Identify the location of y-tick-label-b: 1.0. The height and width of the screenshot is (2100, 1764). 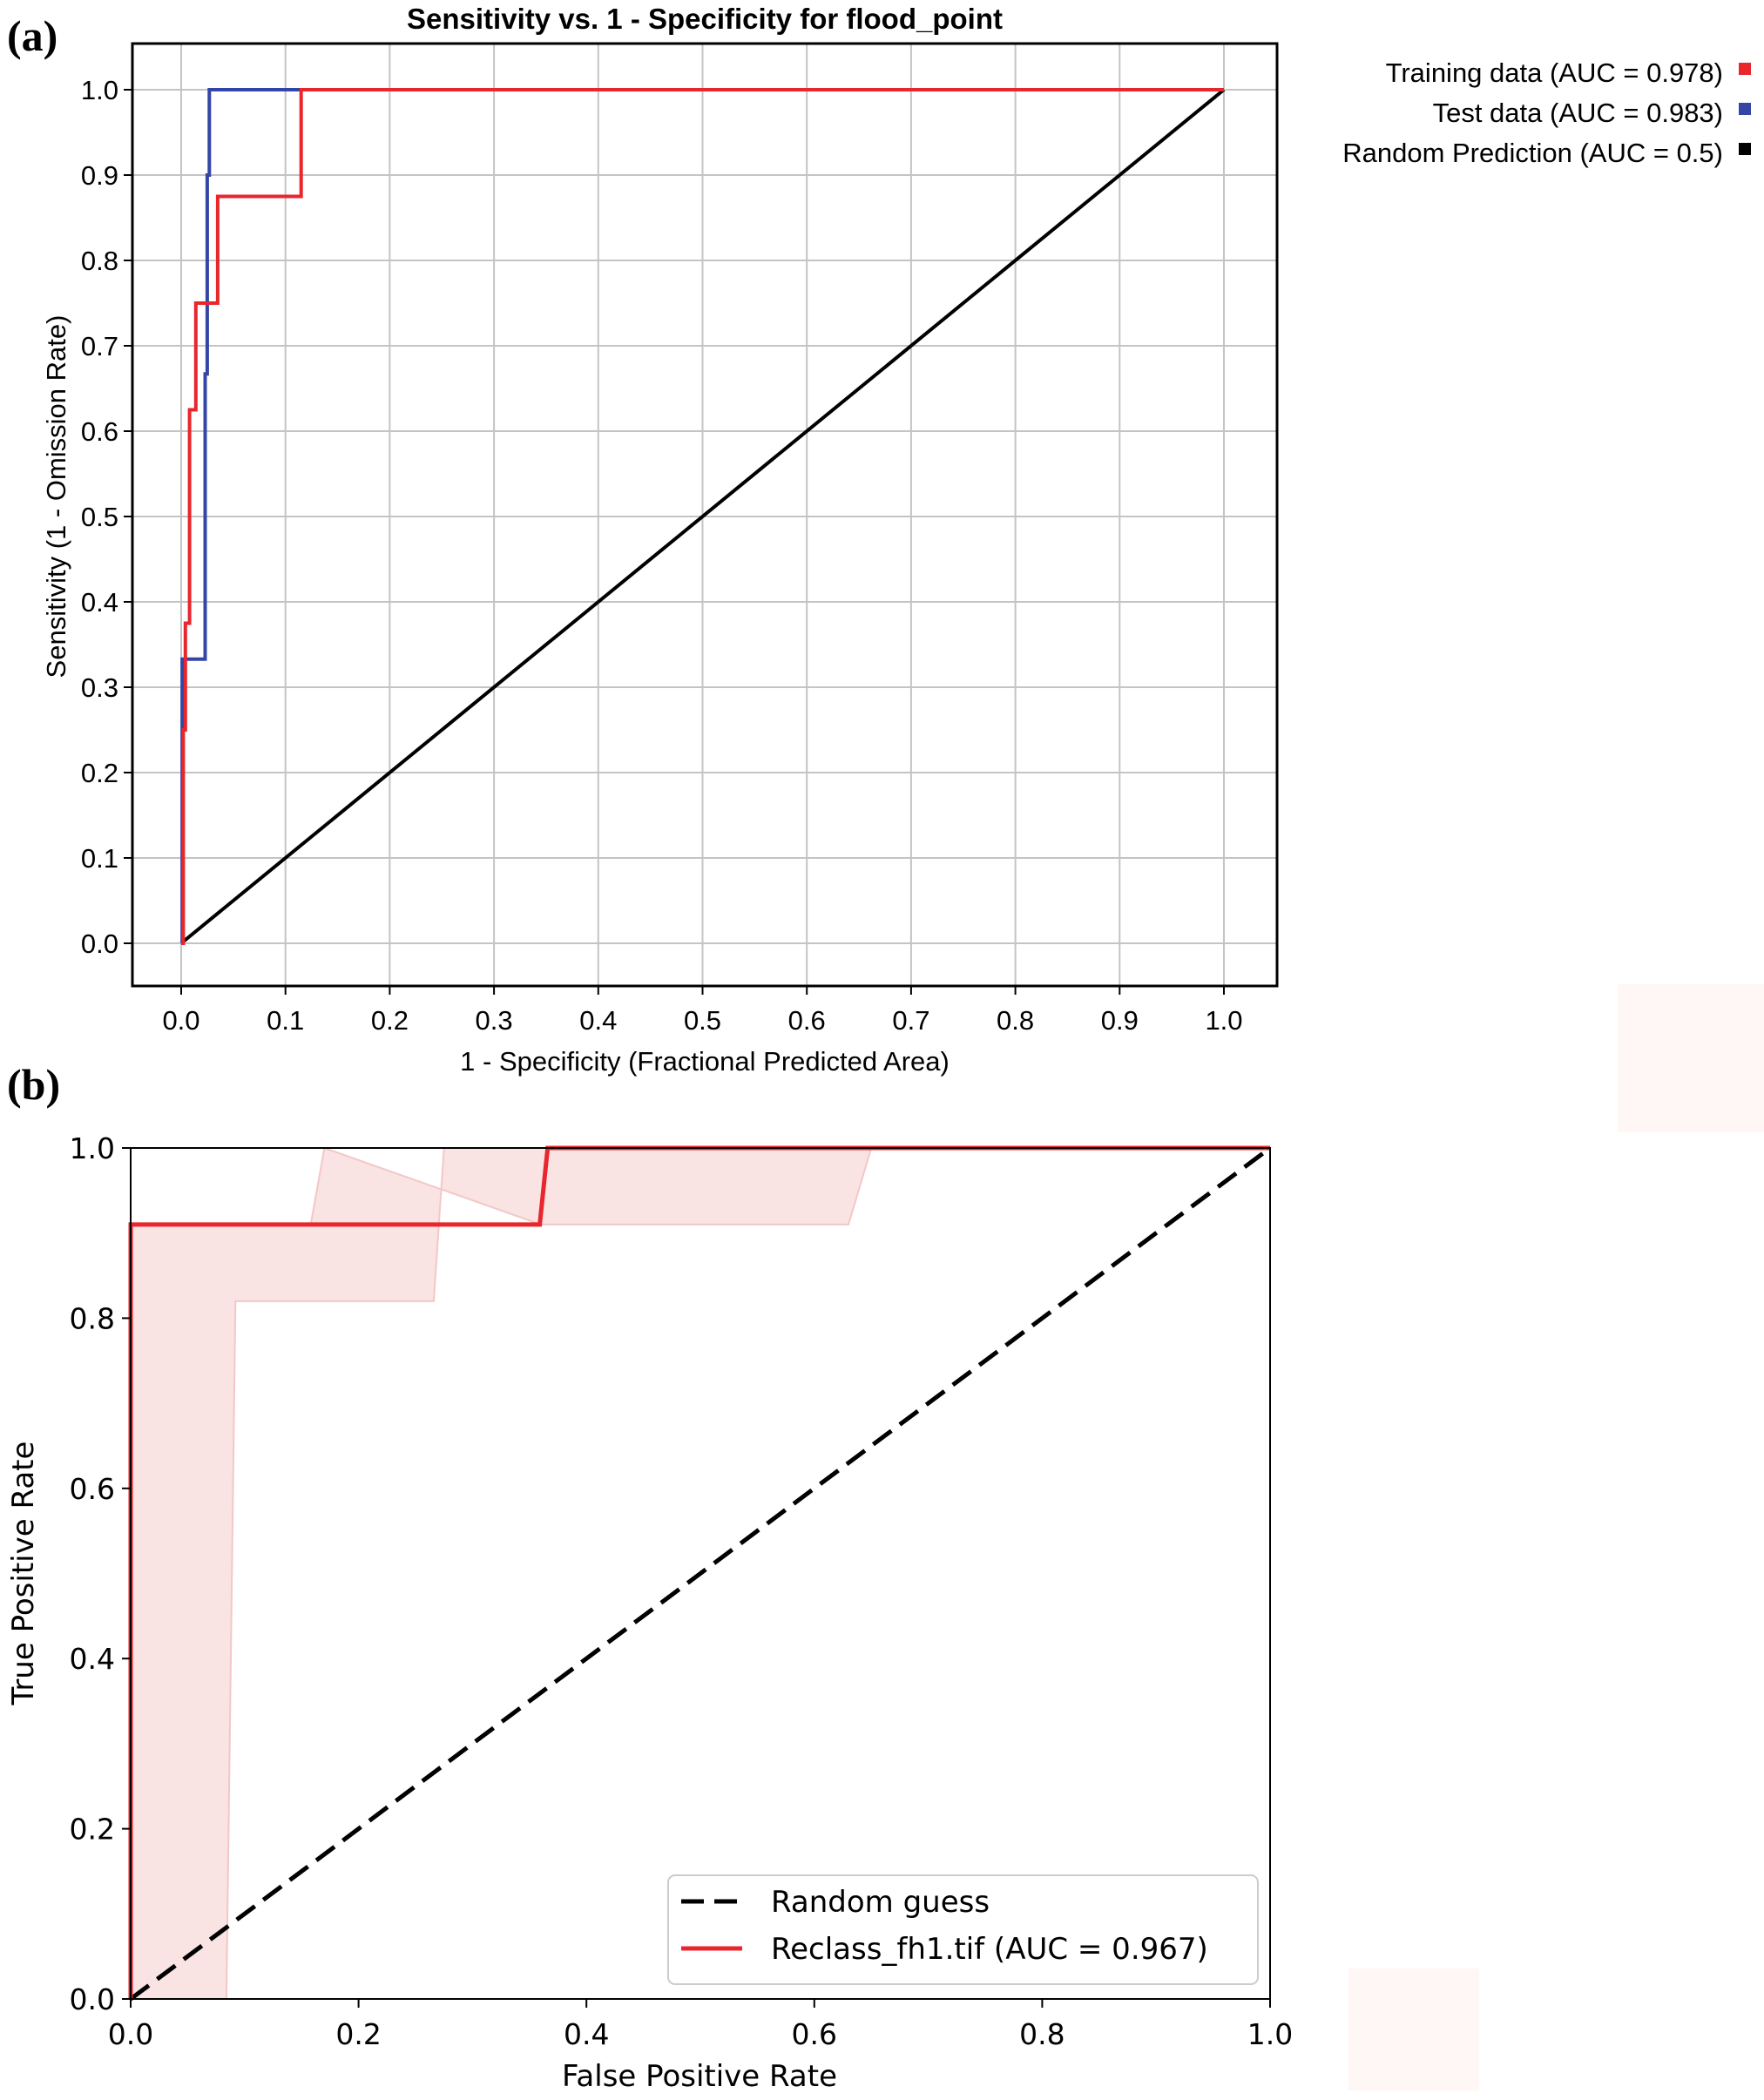
(92, 1148).